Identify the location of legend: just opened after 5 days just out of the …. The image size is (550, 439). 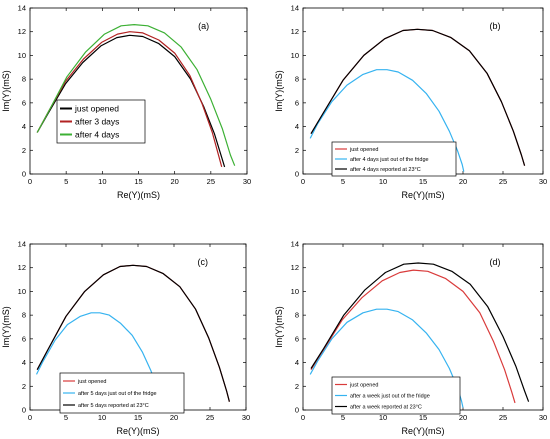
(122, 393).